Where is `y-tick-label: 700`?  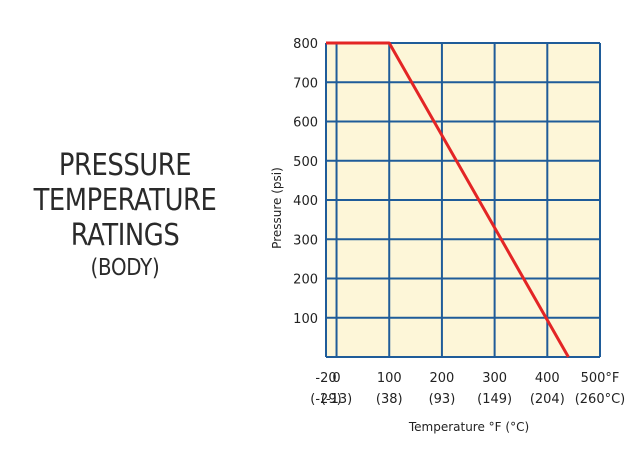
y-tick-label: 700 is located at coordinates (305, 83).